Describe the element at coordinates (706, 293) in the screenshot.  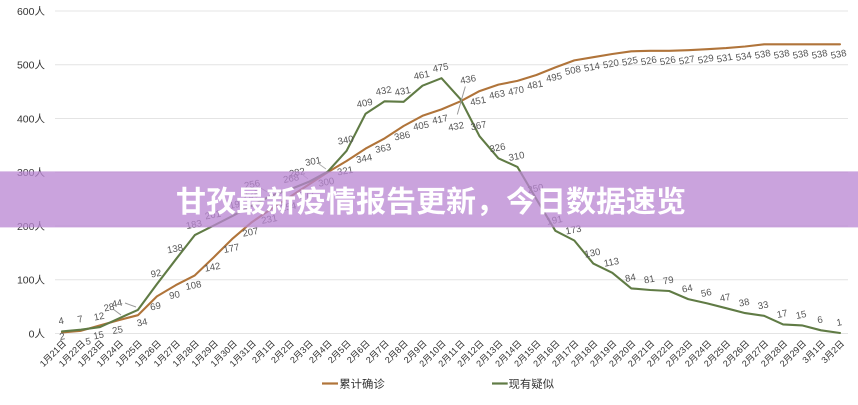
I see `svg-text: 56` at that location.